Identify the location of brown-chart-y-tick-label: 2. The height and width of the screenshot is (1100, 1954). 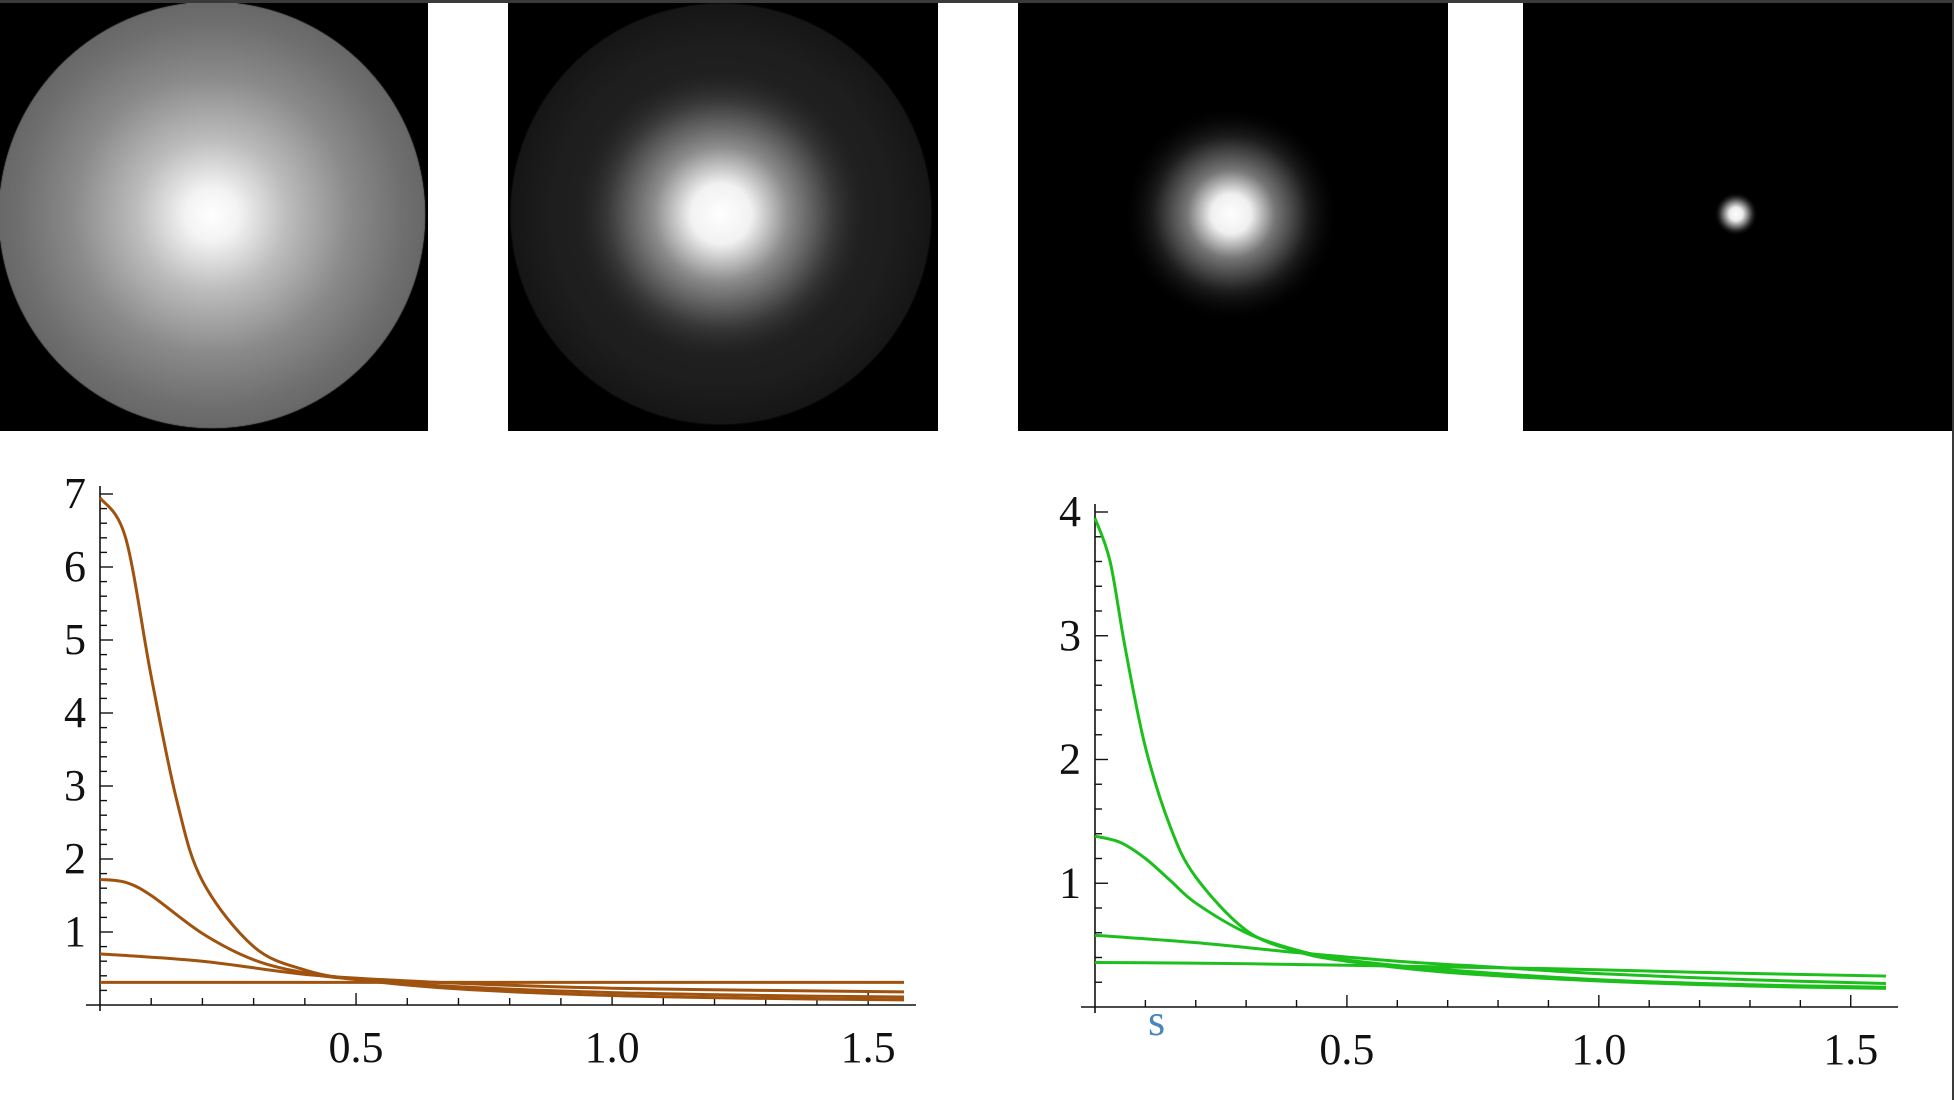
(75, 858).